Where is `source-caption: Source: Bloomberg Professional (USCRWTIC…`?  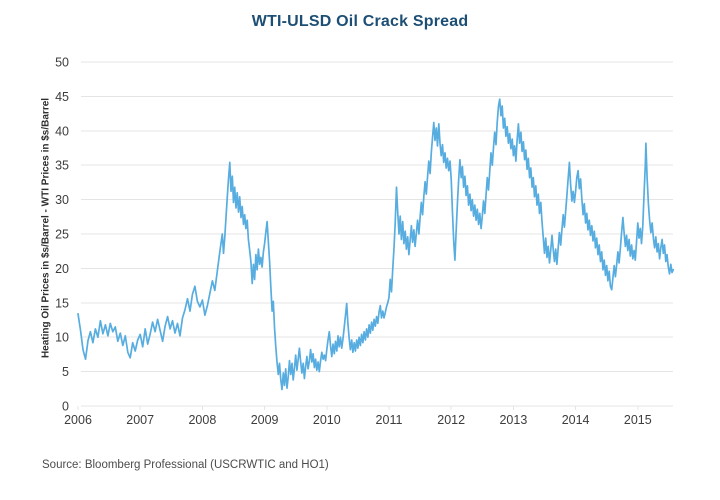 source-caption: Source: Bloomberg Professional (USCRWTIC… is located at coordinates (185, 465).